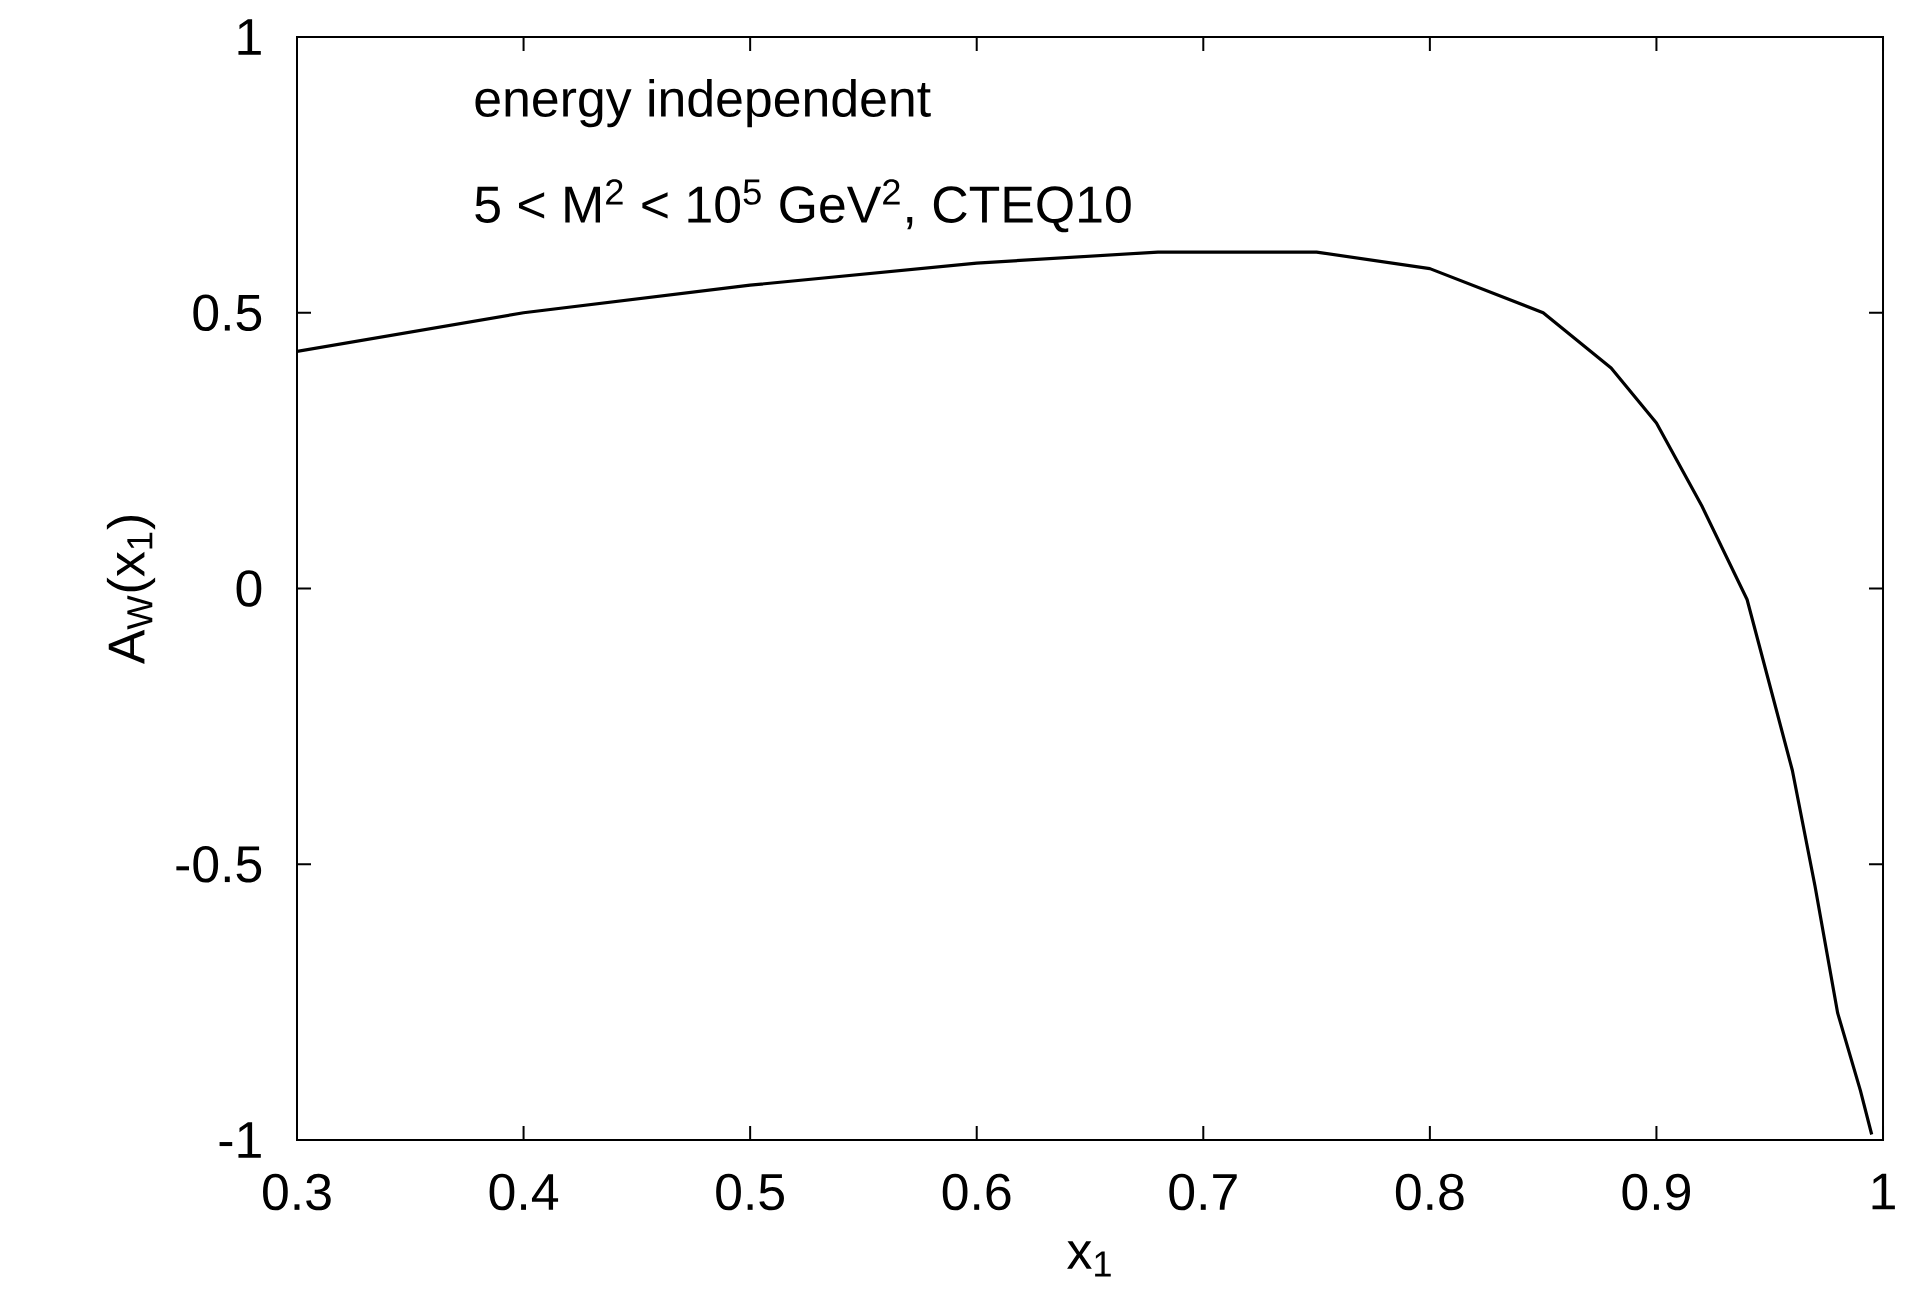 Image resolution: width=1927 pixels, height=1313 pixels. What do you see at coordinates (976, 1192) in the screenshot?
I see `x-tick-label: 0.6` at bounding box center [976, 1192].